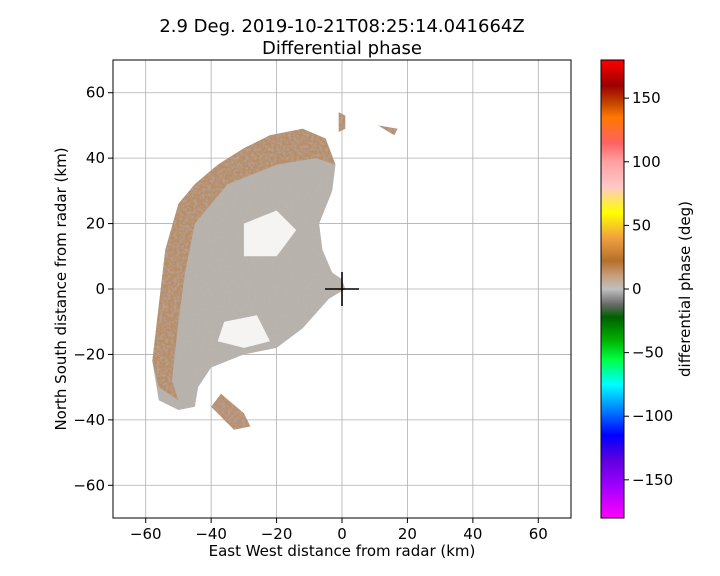 The width and height of the screenshot is (720, 576). Describe the element at coordinates (685, 289) in the screenshot. I see `colorbar-label: differential phase (deg)` at that location.